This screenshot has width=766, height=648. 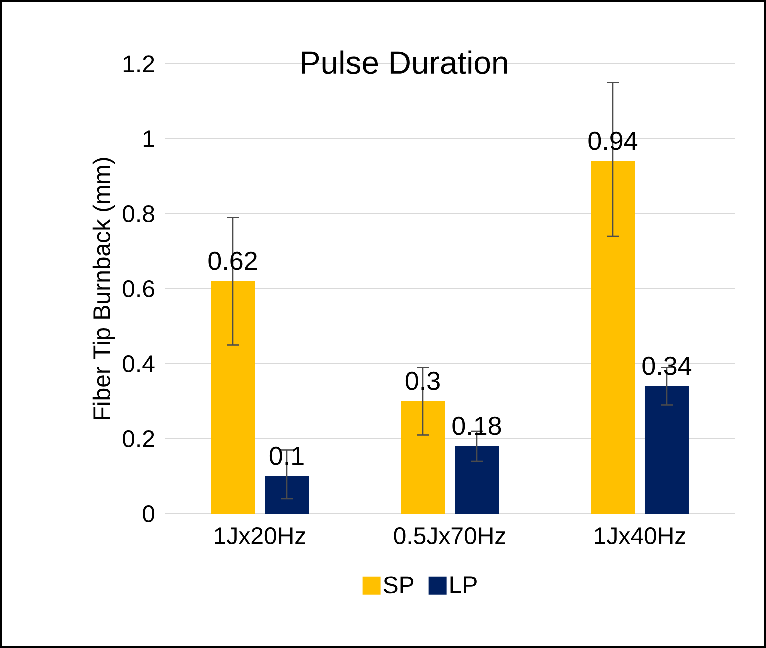 I want to click on y-tick-label: 0.8, so click(x=138, y=214).